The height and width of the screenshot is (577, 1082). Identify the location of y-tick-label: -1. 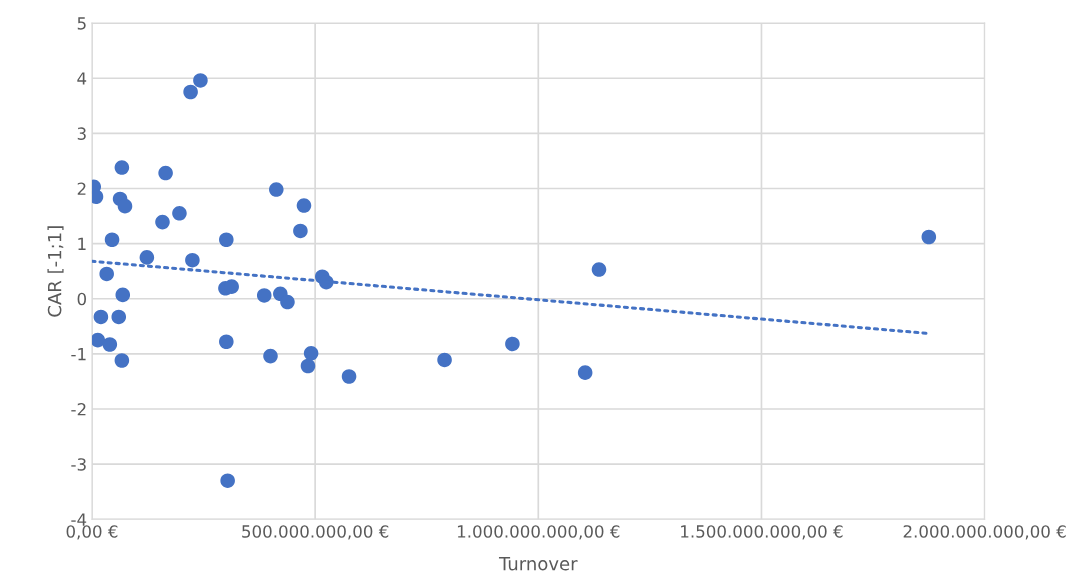
(78, 354).